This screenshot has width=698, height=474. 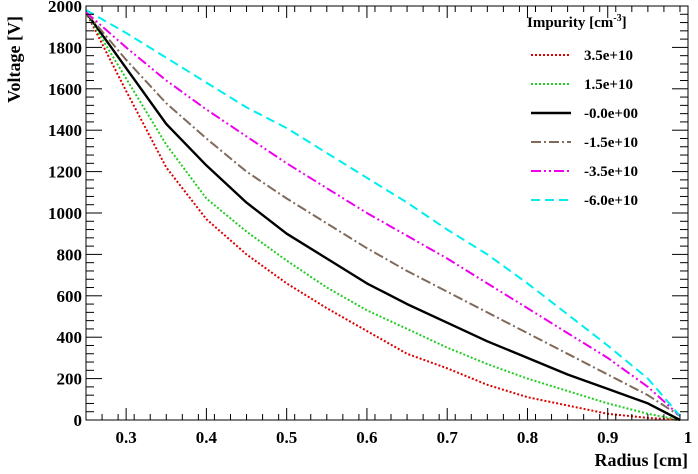 What do you see at coordinates (78, 420) in the screenshot?
I see `y-tick-label: 0` at bounding box center [78, 420].